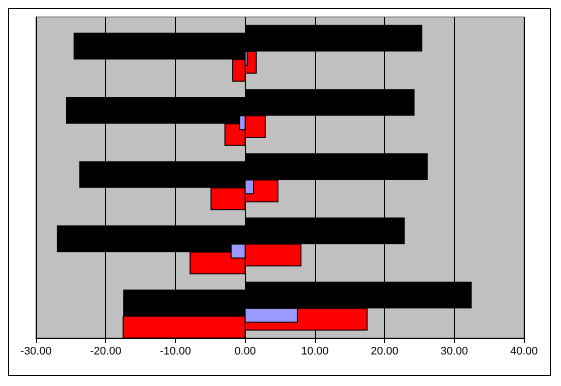  Describe the element at coordinates (315, 352) in the screenshot. I see `x-tick-label: 10.00` at that location.